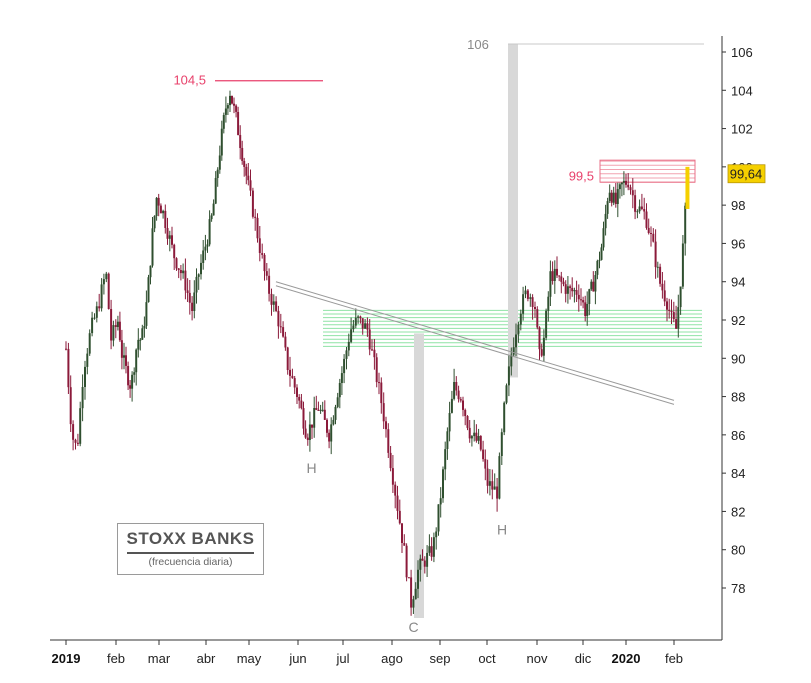  Describe the element at coordinates (738, 550) in the screenshot. I see `y-tick-label: 80` at that location.